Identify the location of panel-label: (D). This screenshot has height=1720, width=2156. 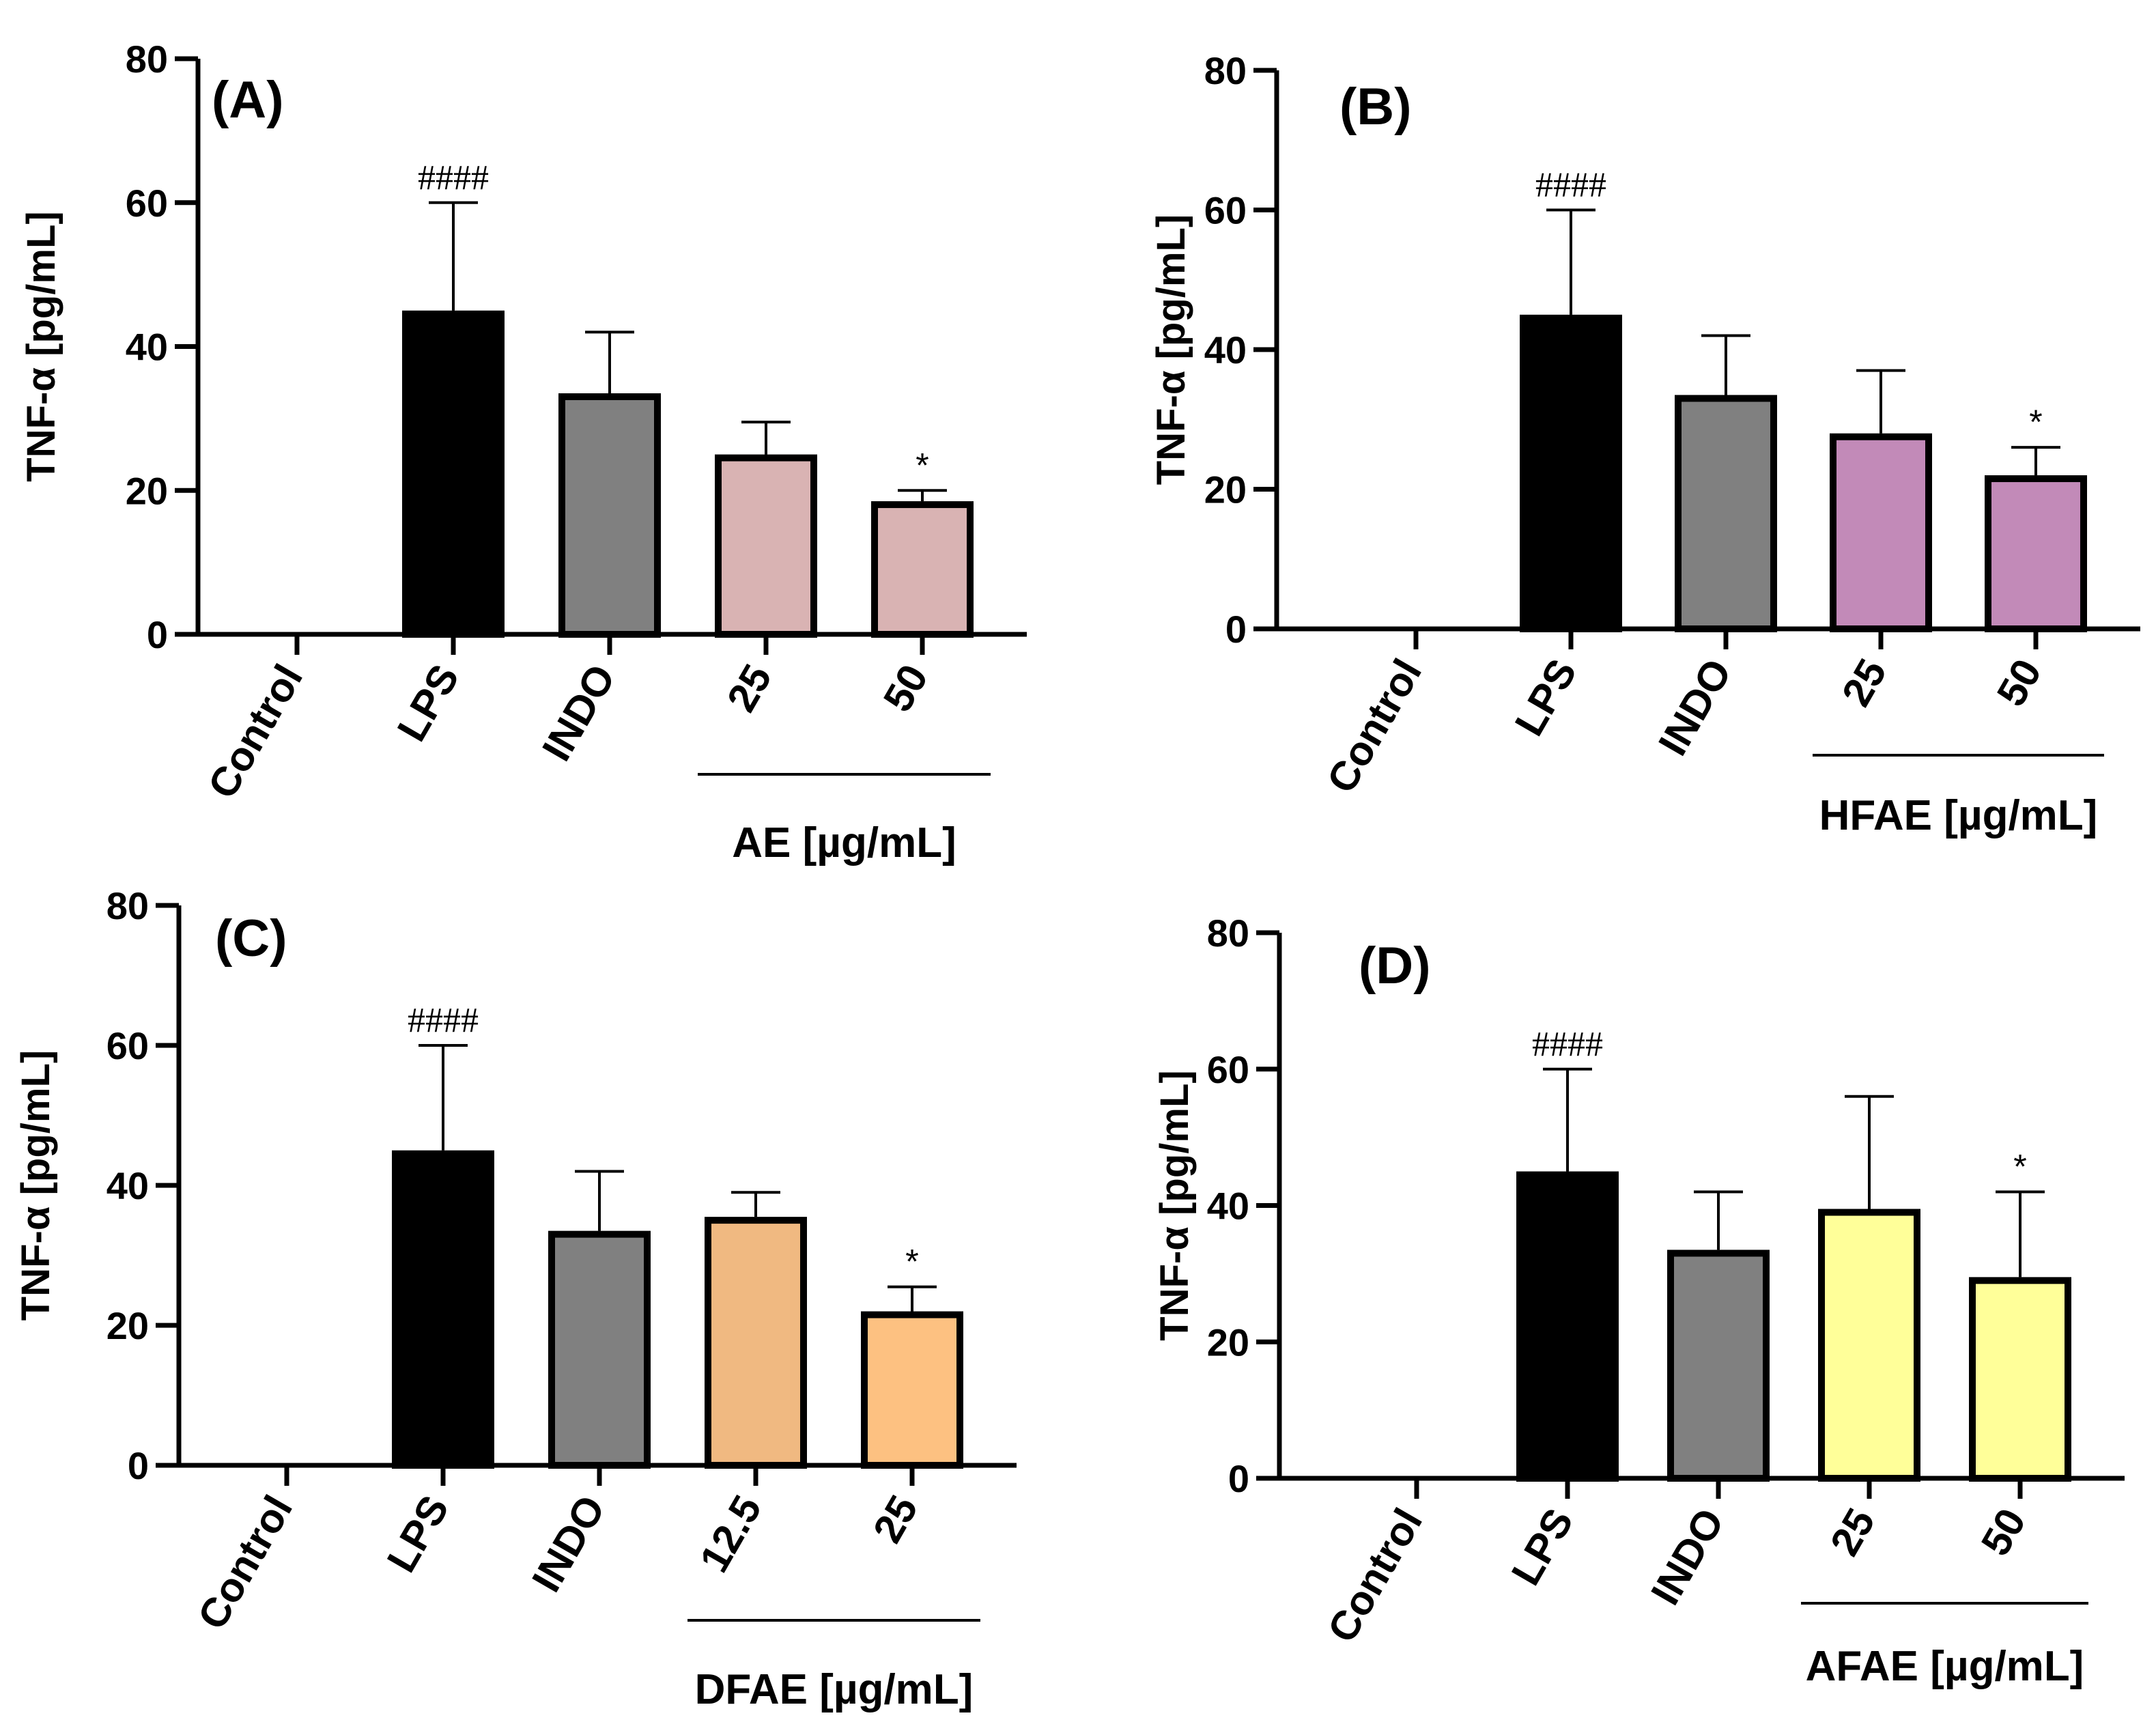
(1395, 966).